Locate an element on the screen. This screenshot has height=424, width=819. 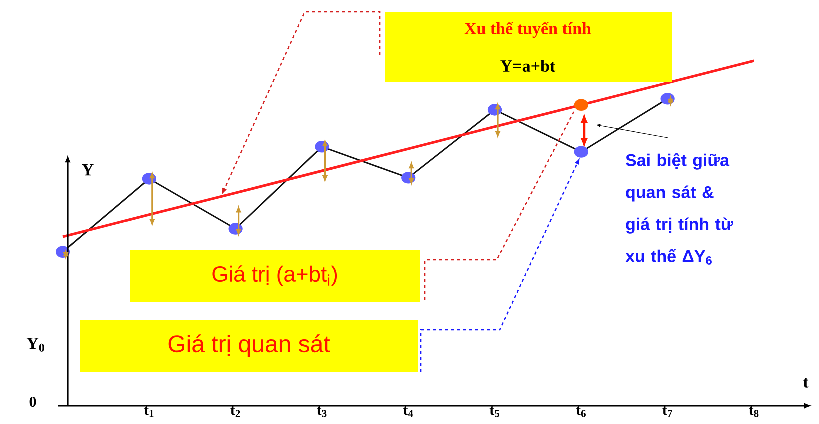
x-tick-label: t$_{4}$ is located at coordinates (408, 412).